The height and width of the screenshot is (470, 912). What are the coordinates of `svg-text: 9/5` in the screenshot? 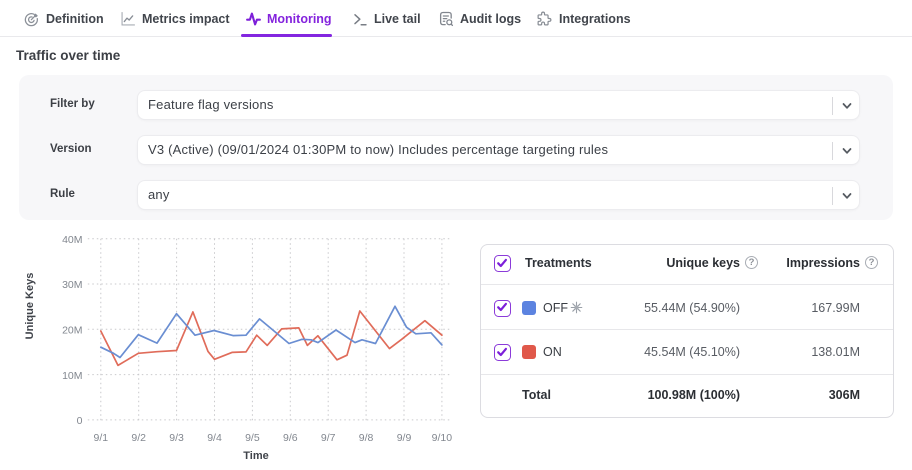 It's located at (252, 438).